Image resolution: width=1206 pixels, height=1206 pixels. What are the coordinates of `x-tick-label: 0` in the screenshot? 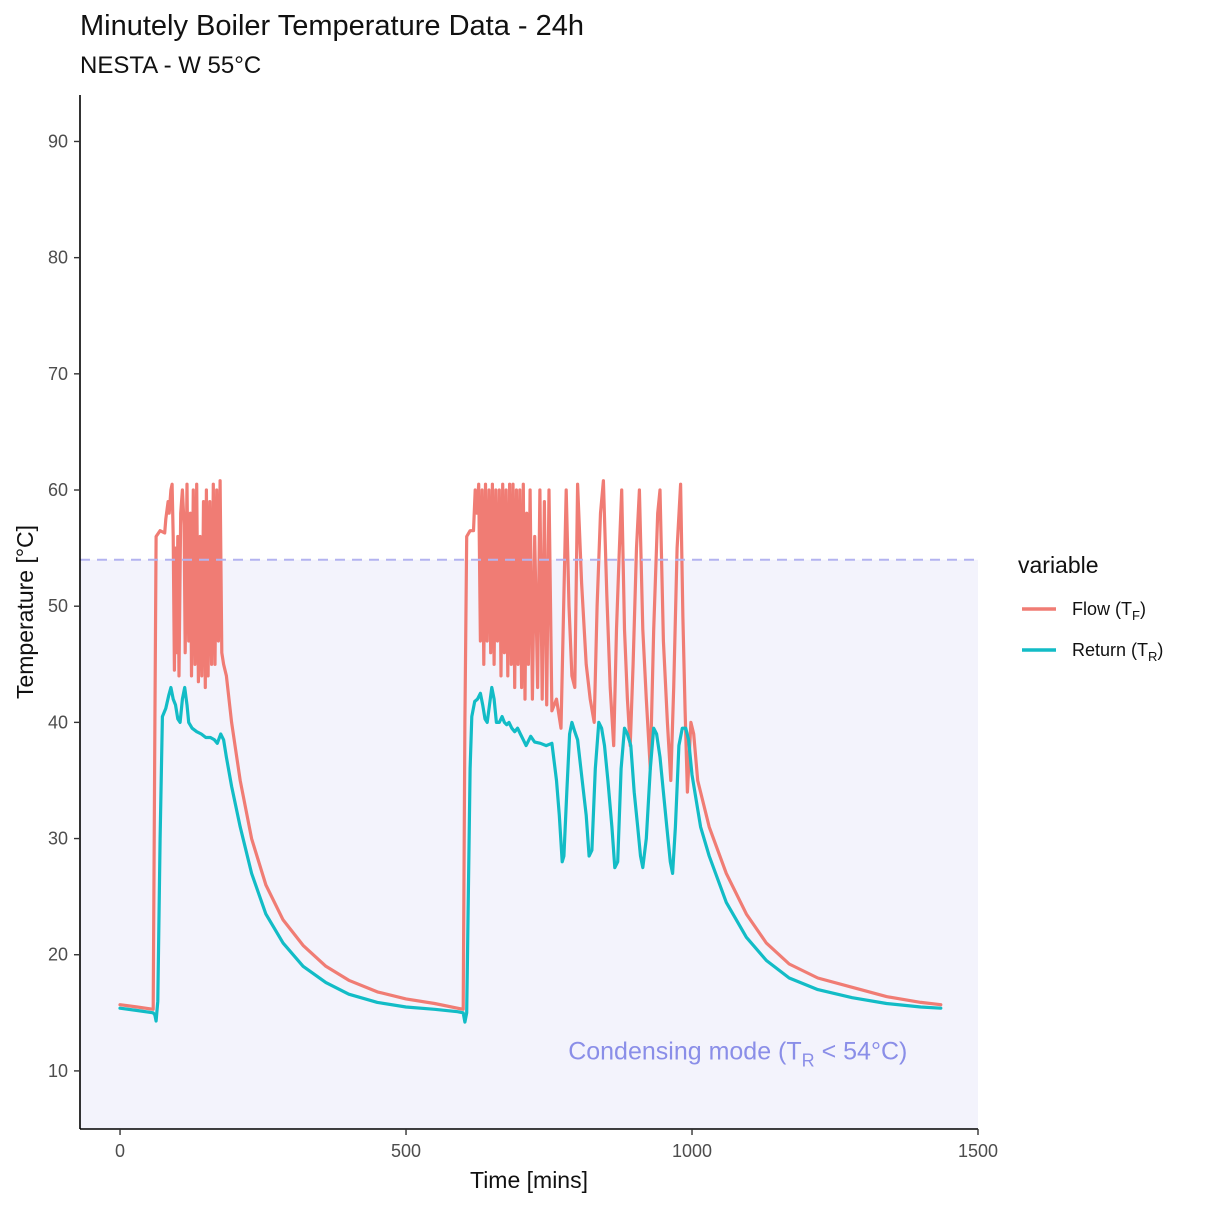 It's located at (120, 1151).